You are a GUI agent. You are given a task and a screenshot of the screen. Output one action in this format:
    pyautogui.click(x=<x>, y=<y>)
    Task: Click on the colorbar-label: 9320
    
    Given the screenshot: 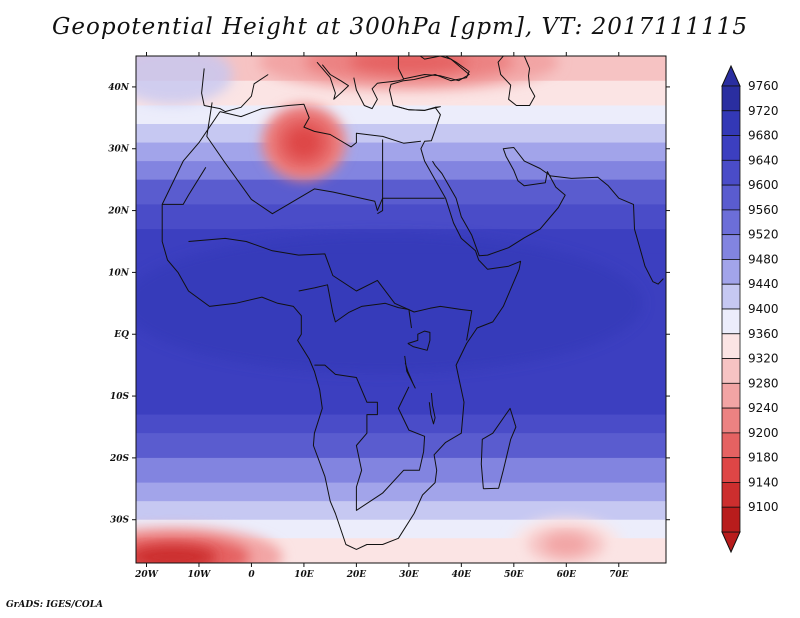 What is the action you would take?
    pyautogui.click(x=763, y=359)
    